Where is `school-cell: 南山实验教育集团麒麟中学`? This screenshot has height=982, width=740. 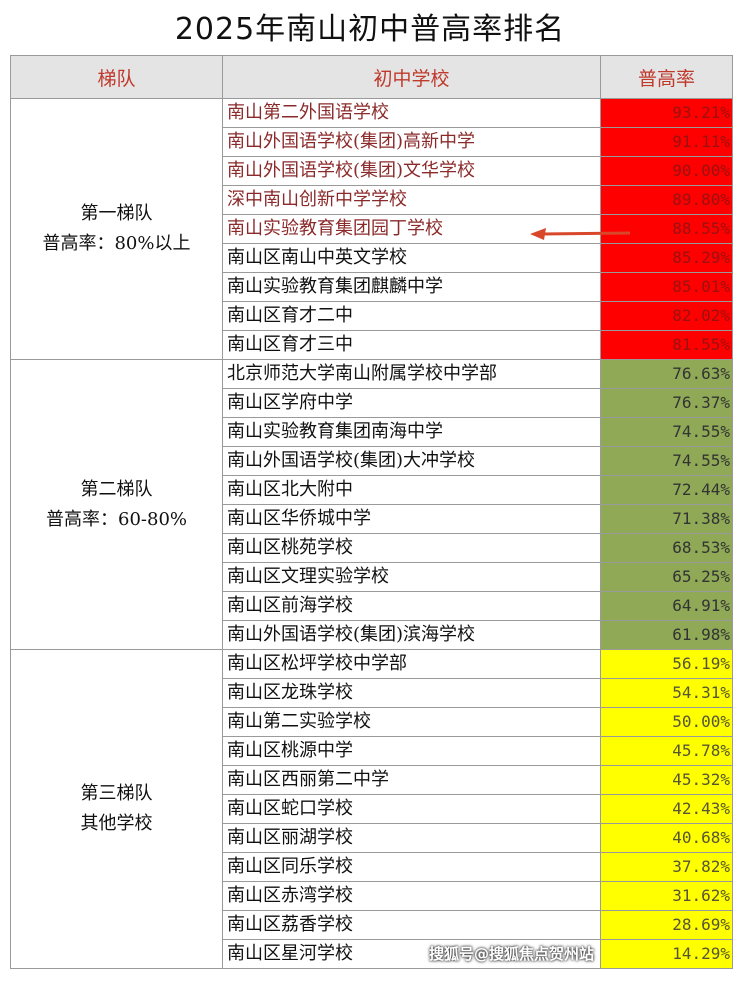 school-cell: 南山实验教育集团麒麟中学 is located at coordinates (411, 287).